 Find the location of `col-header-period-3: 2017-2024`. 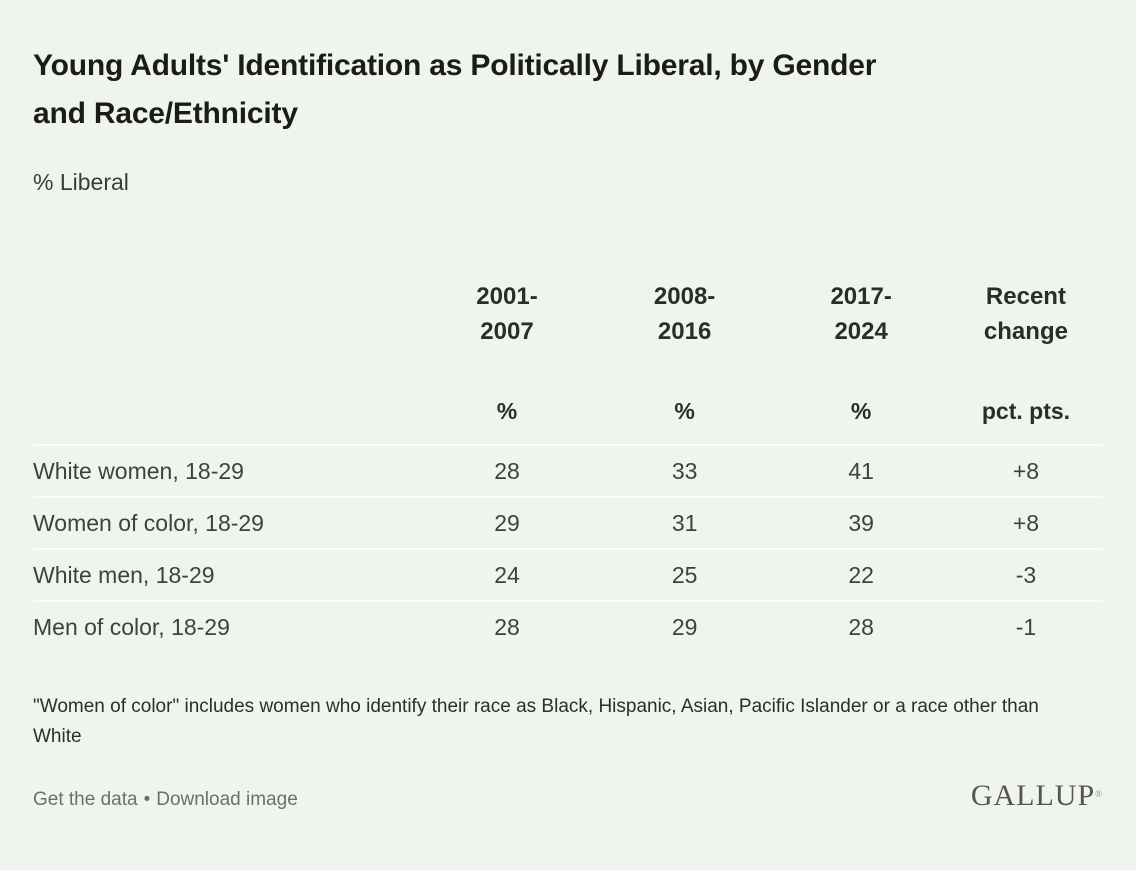

col-header-period-3: 2017-2024 is located at coordinates (860, 314).